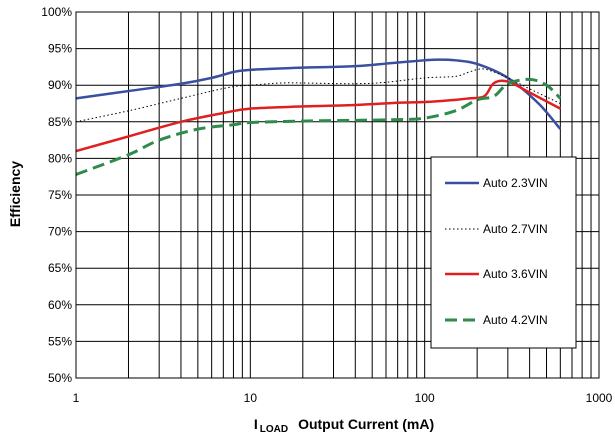 Image resolution: width=615 pixels, height=441 pixels. I want to click on x-tick-label: 1000, so click(599, 398).